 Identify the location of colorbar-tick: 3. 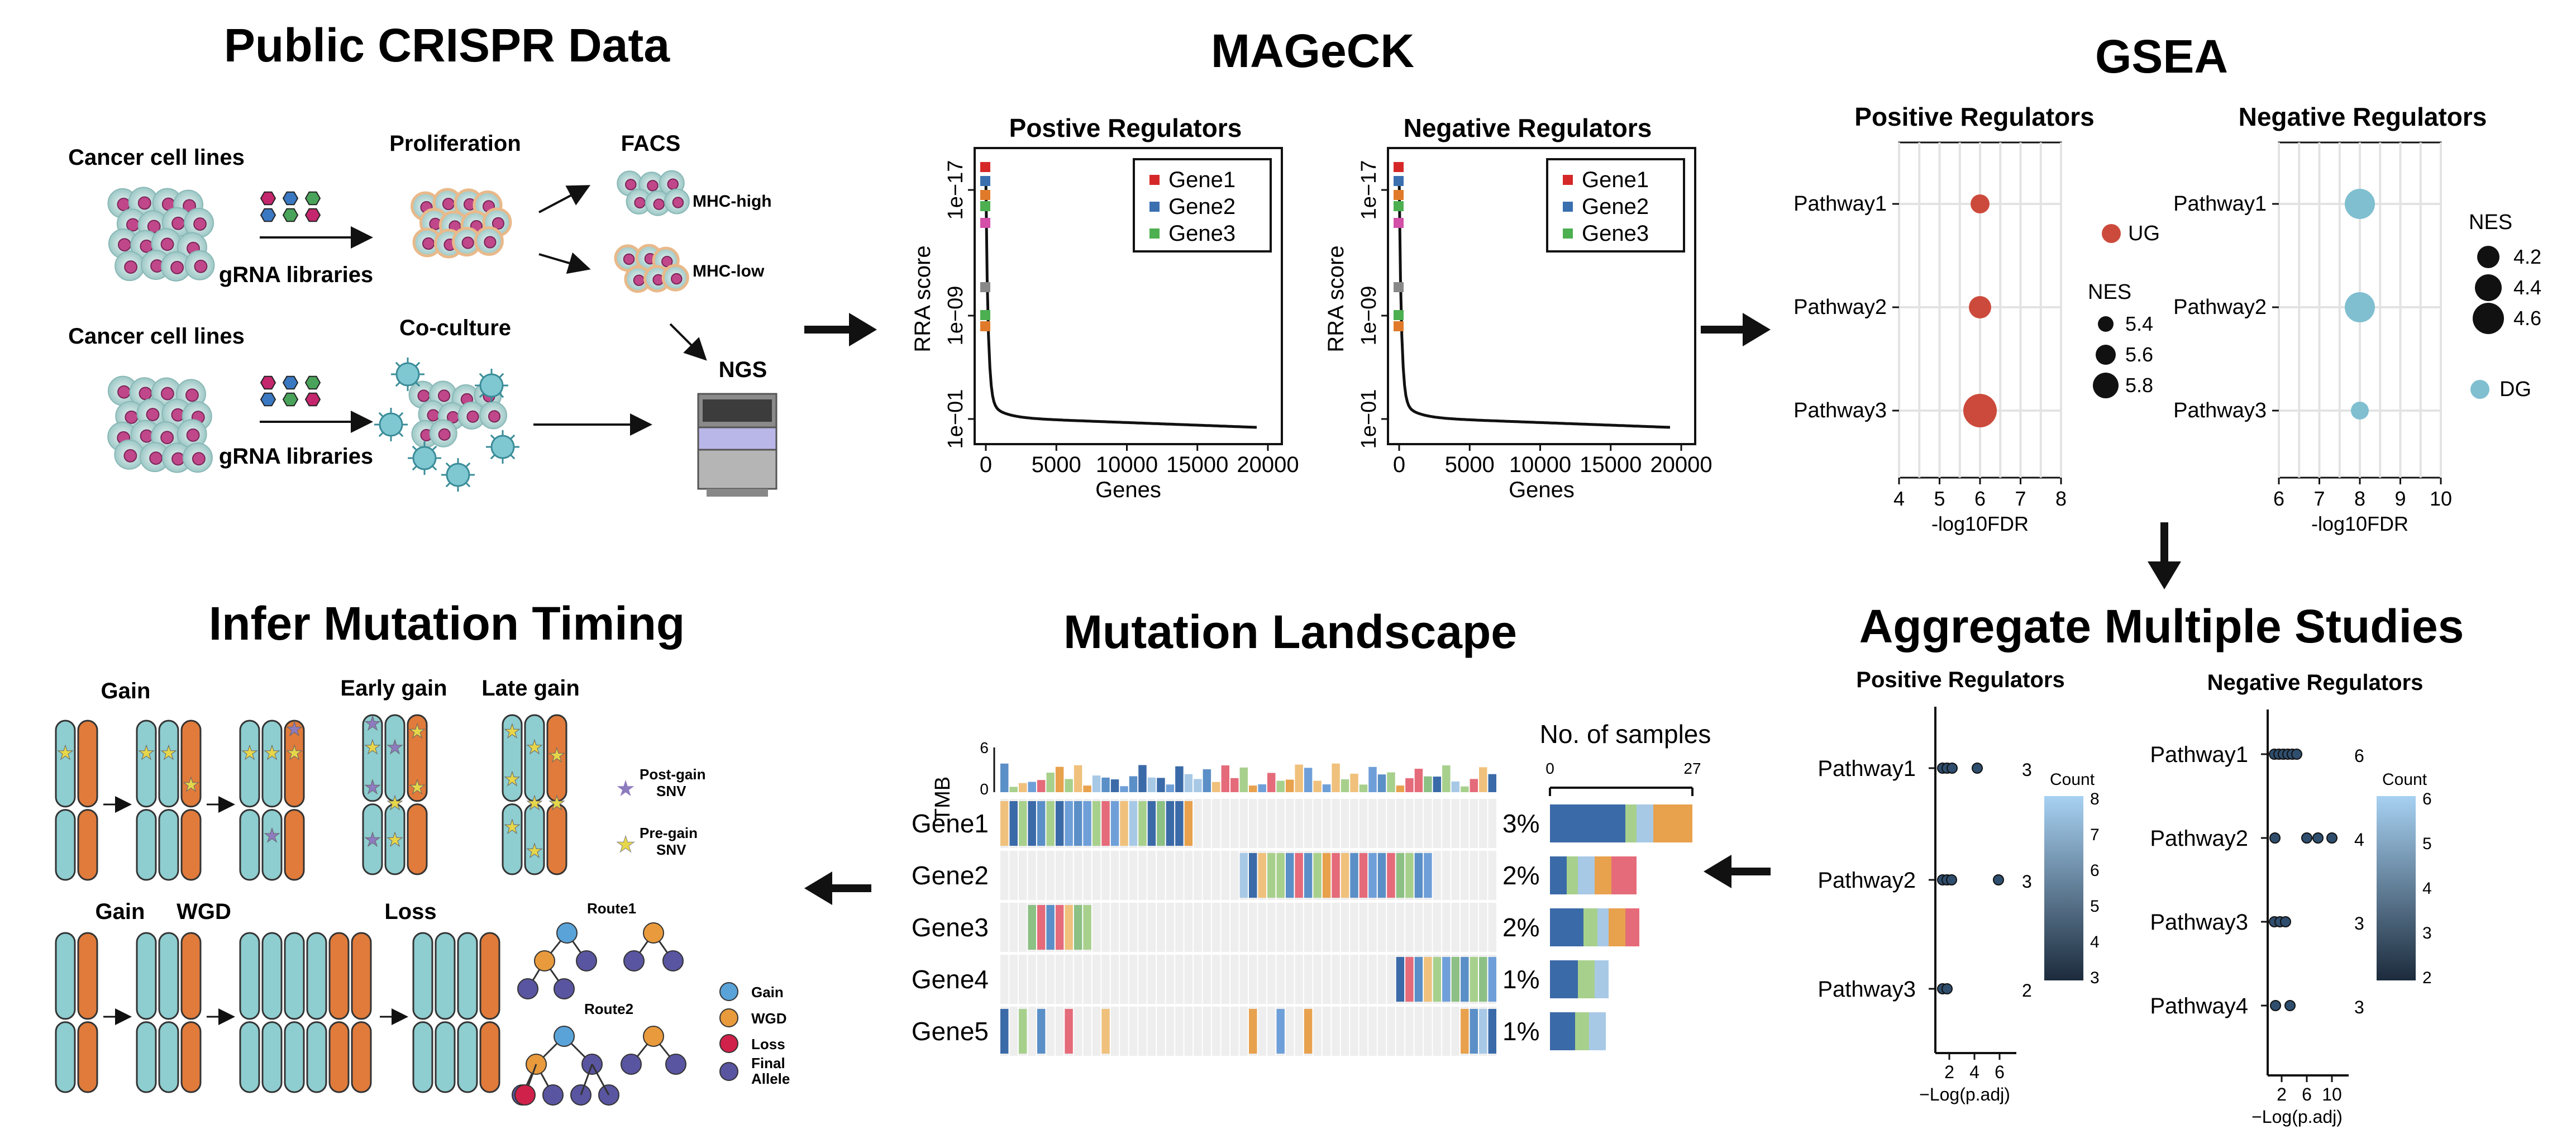
(2427, 933).